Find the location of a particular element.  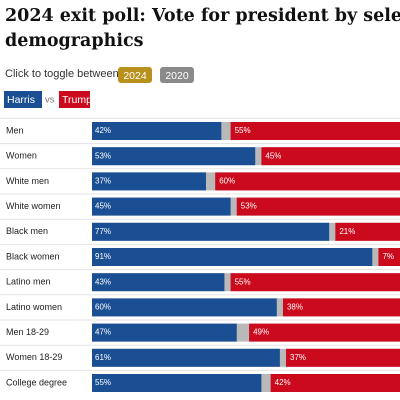

category-label: Men 18-29 is located at coordinates (27, 332).